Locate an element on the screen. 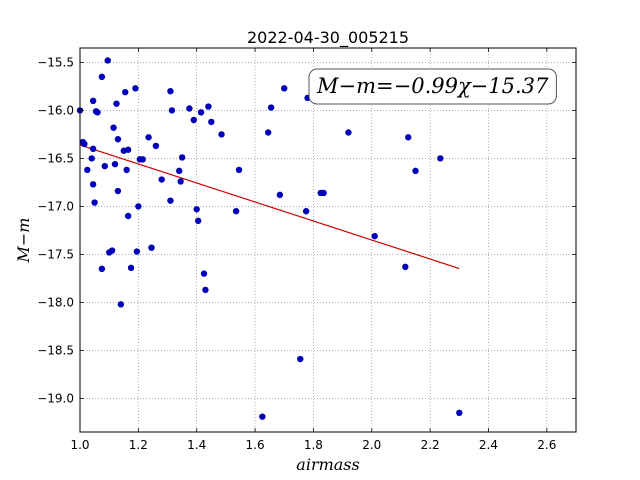 Image resolution: width=640 pixels, height=480 pixels. x-tick-label: 1.4 is located at coordinates (196, 445).